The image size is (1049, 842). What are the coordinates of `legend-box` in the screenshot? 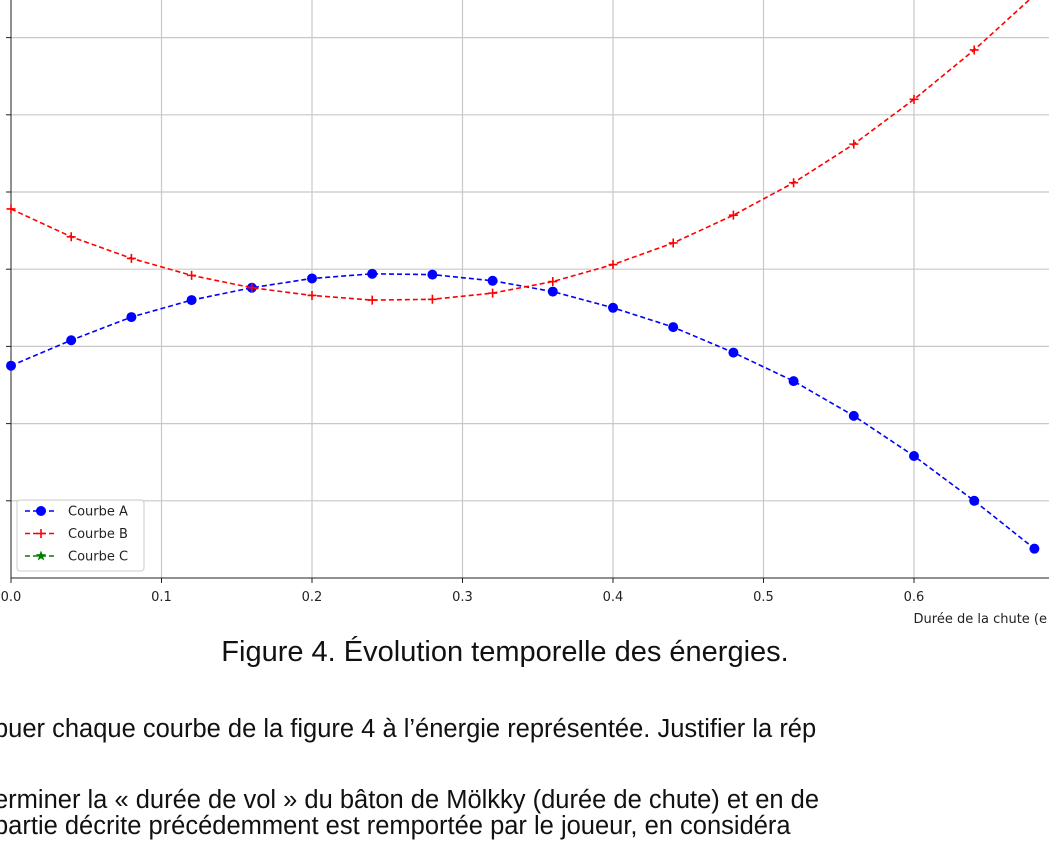 It's located at (80, 535).